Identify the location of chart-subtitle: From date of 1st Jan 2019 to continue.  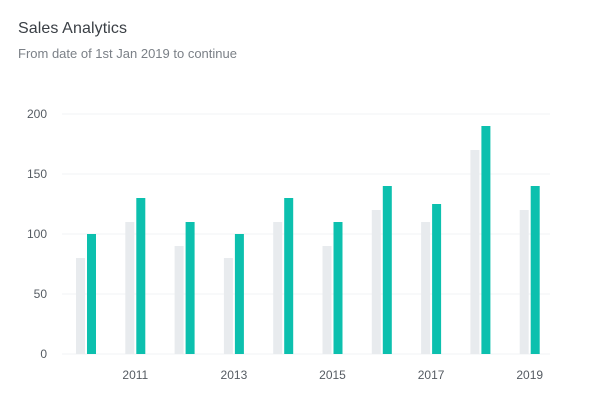
(127, 53).